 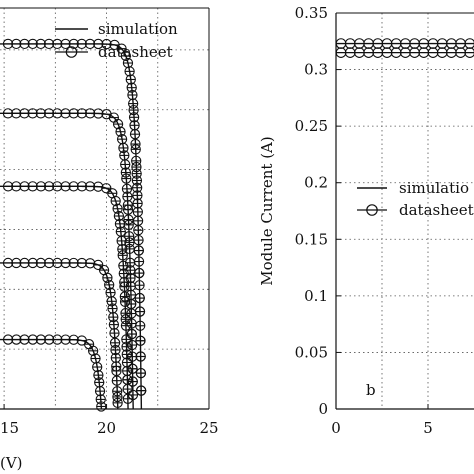 I want to click on y-axis-label: Module Current (A), so click(x=267, y=210).